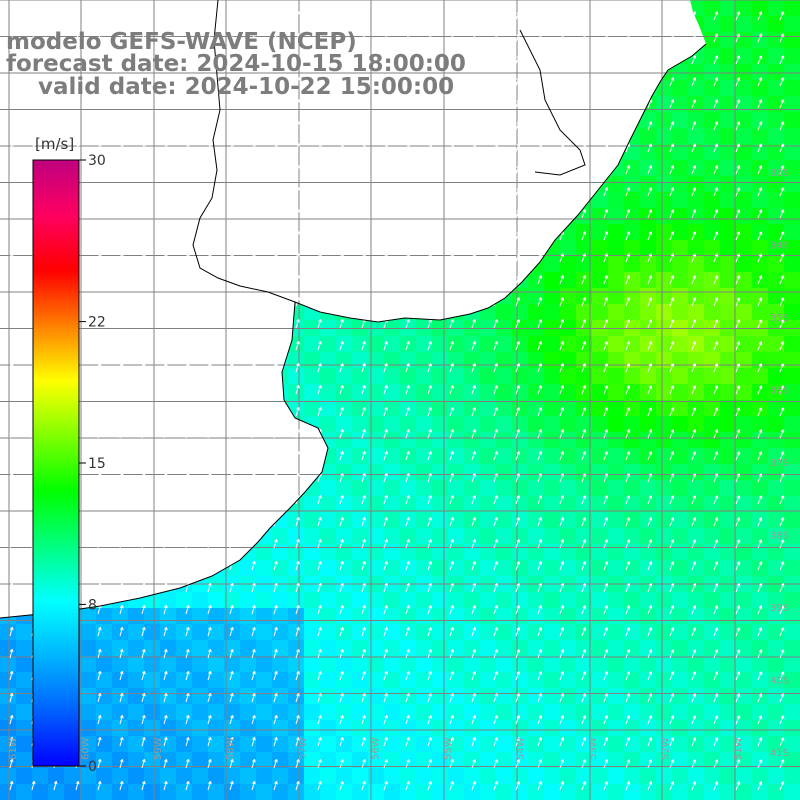 Image resolution: width=800 pixels, height=800 pixels. I want to click on longitude-label: 58W, so click(231, 748).